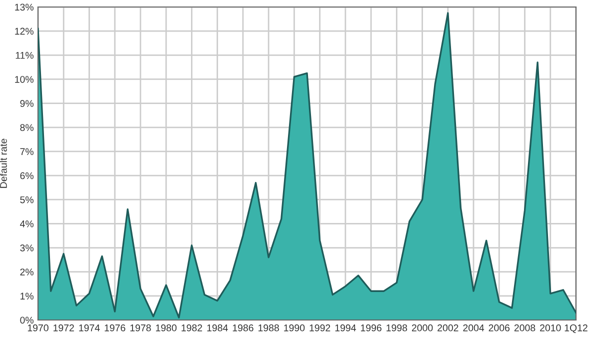 This screenshot has width=589, height=340. What do you see at coordinates (422, 328) in the screenshot?
I see `x-tick-label: 2000` at bounding box center [422, 328].